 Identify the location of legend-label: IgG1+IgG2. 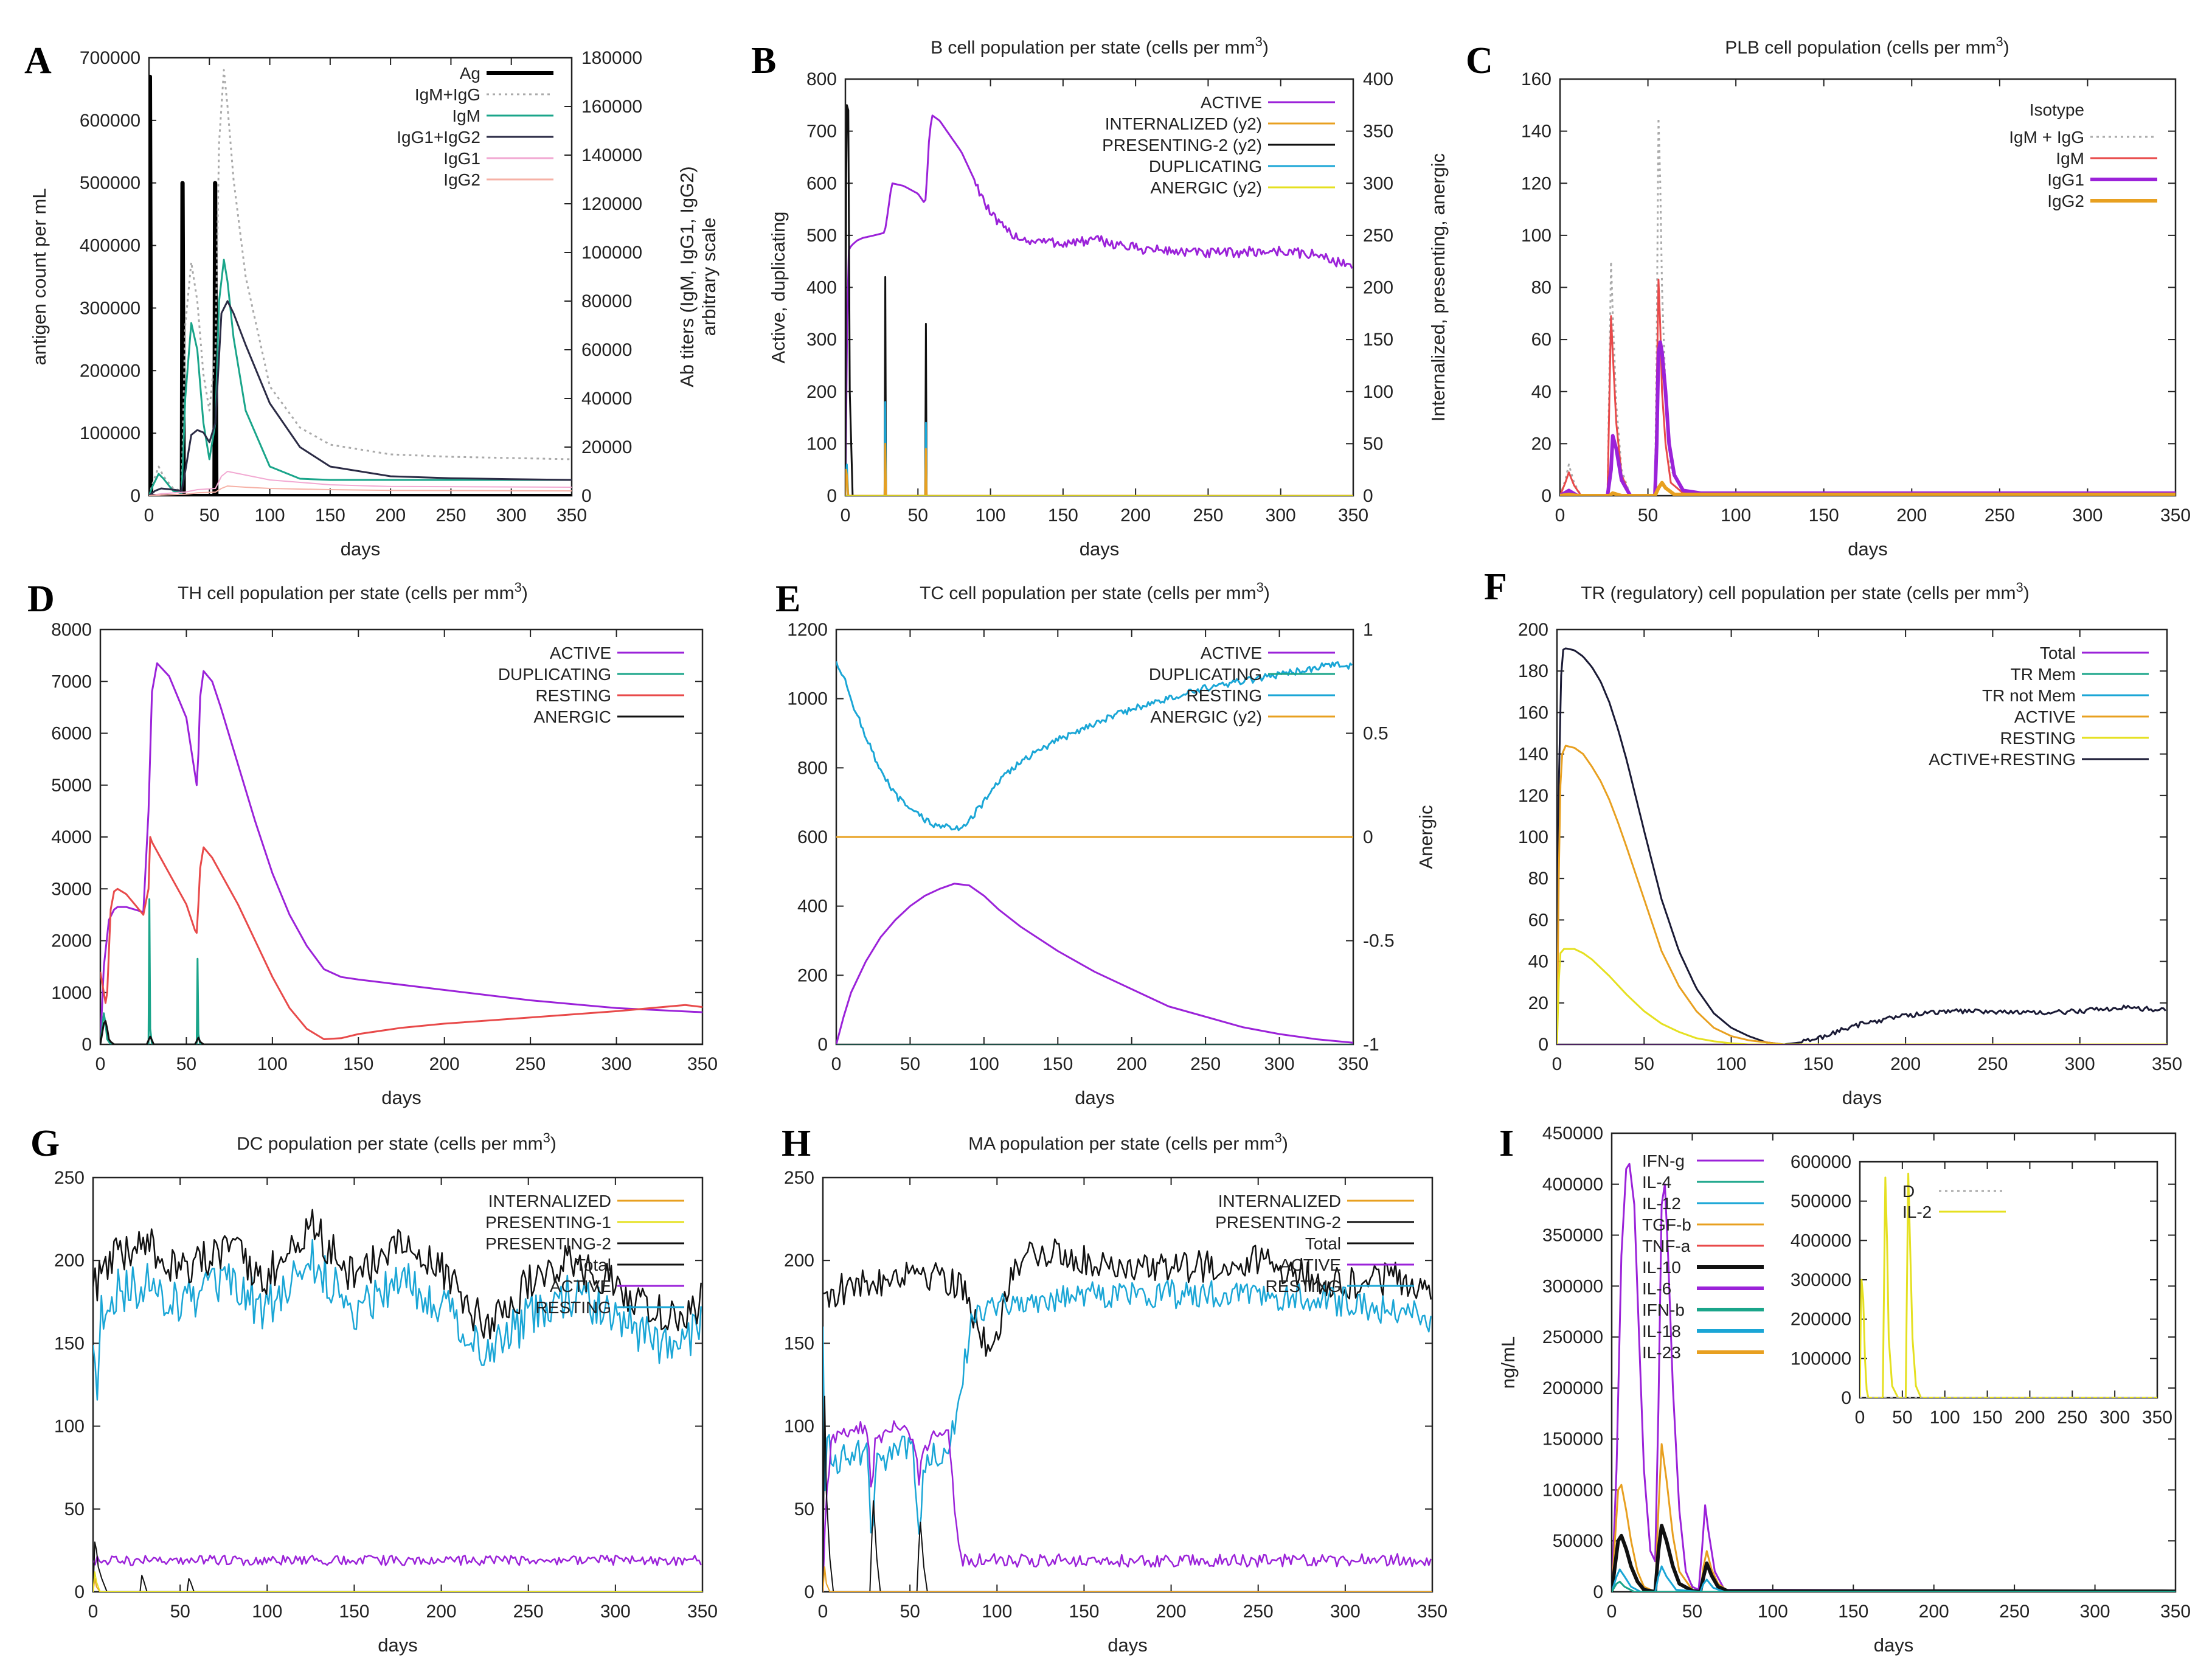
(438, 138).